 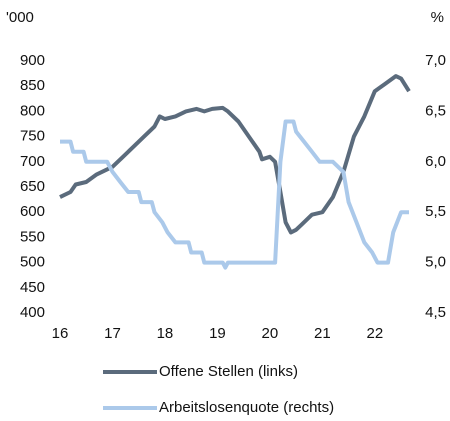 I want to click on x-tick-label: 21, so click(x=322, y=333).